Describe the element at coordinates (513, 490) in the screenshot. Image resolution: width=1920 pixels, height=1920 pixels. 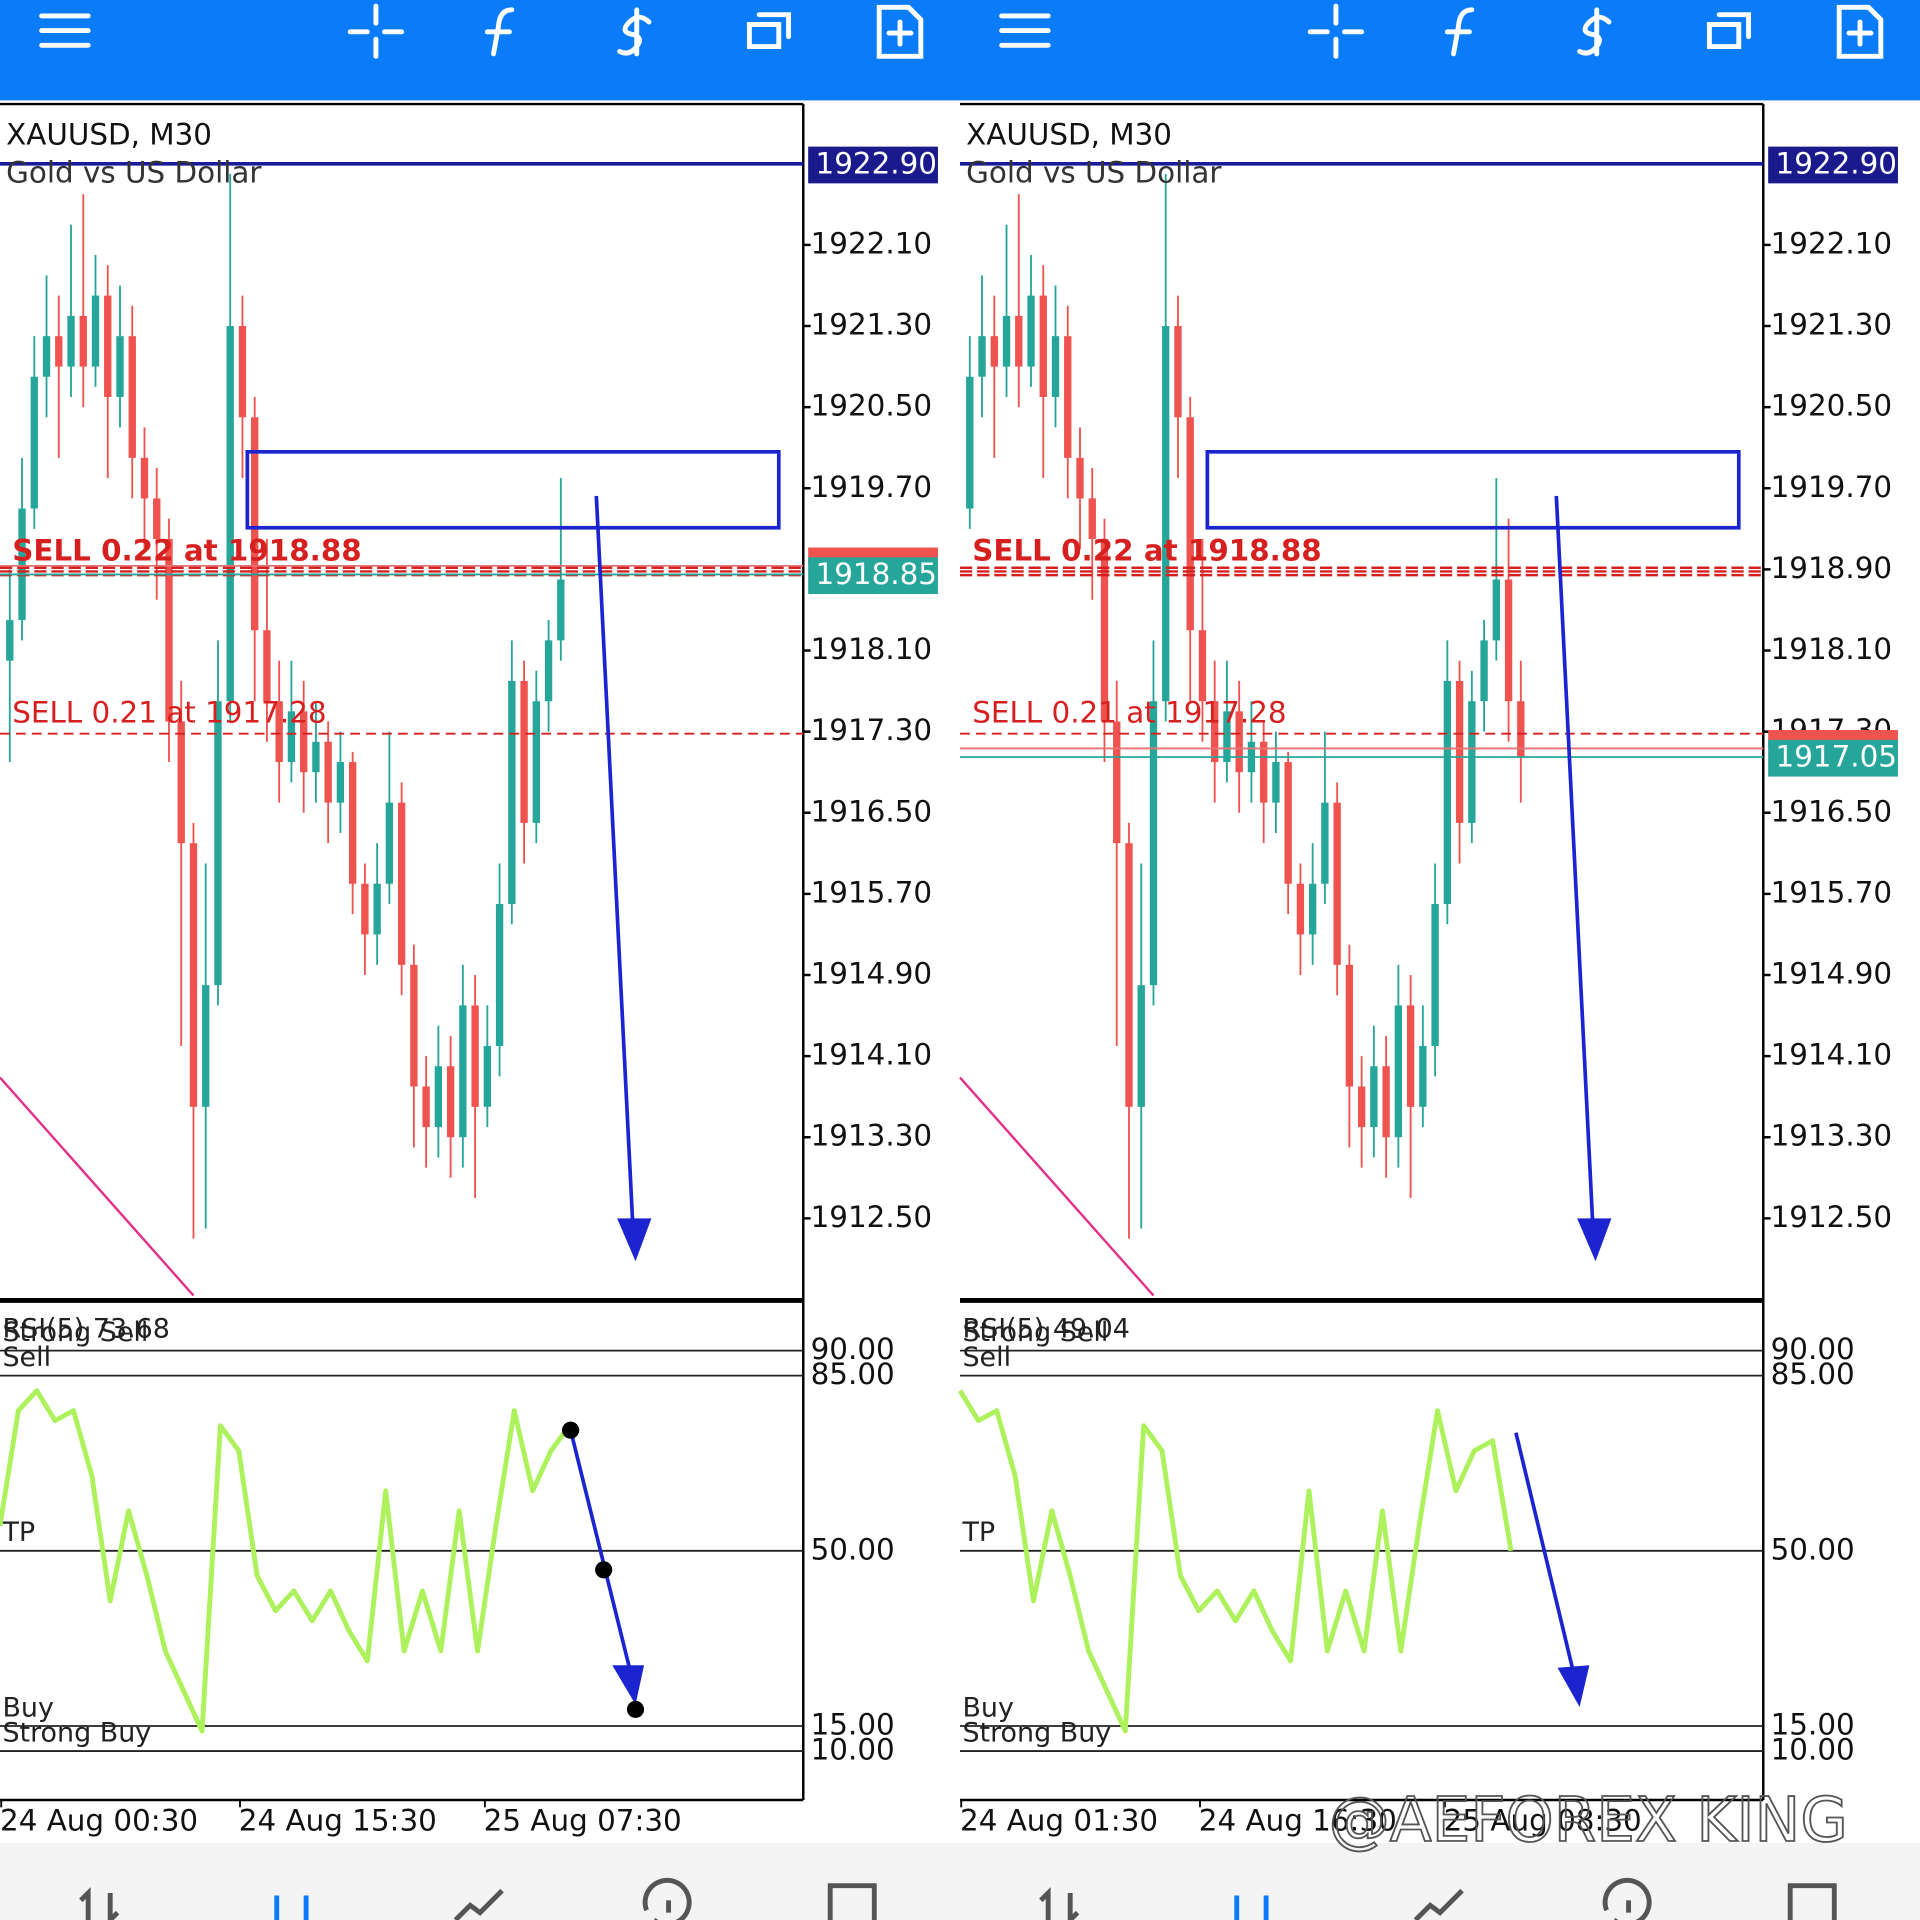
I see `zone-box` at that location.